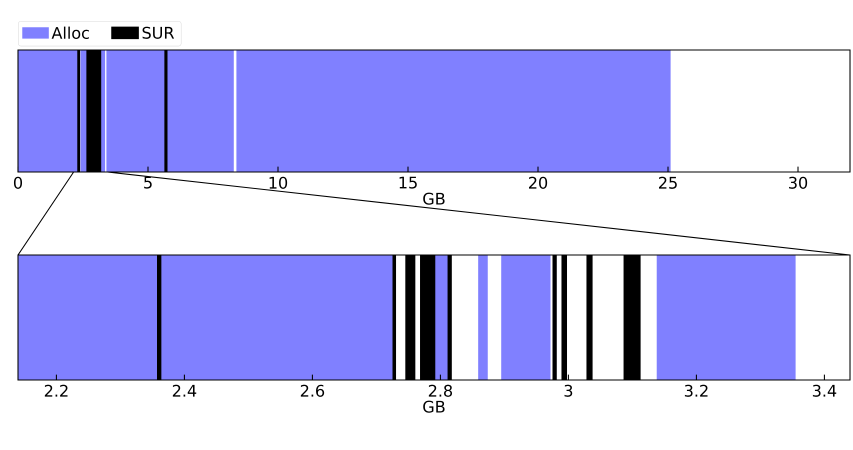 This screenshot has height=450, width=853. Describe the element at coordinates (312, 390) in the screenshot. I see `x-tick-label: 2.6` at that location.